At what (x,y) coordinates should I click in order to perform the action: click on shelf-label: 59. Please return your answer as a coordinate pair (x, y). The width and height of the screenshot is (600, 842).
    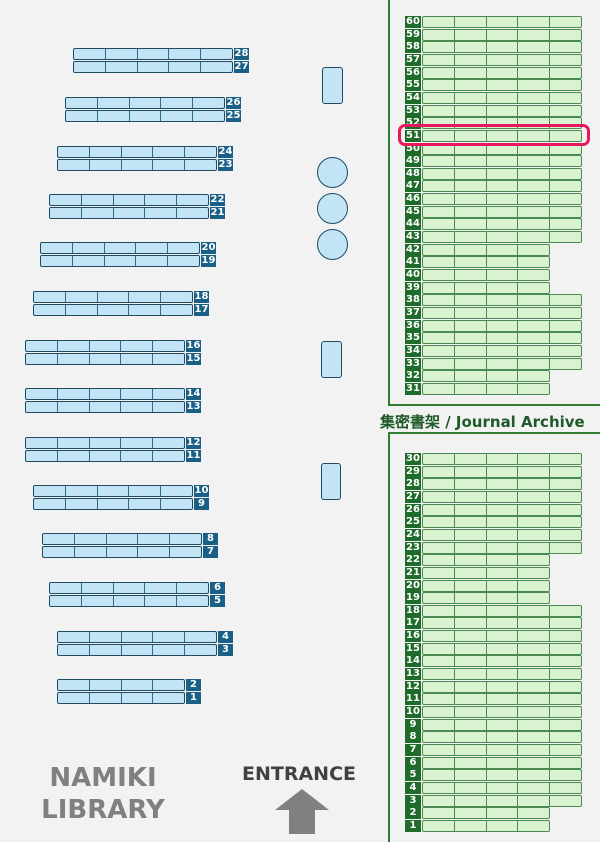
    Looking at the image, I should click on (413, 35).